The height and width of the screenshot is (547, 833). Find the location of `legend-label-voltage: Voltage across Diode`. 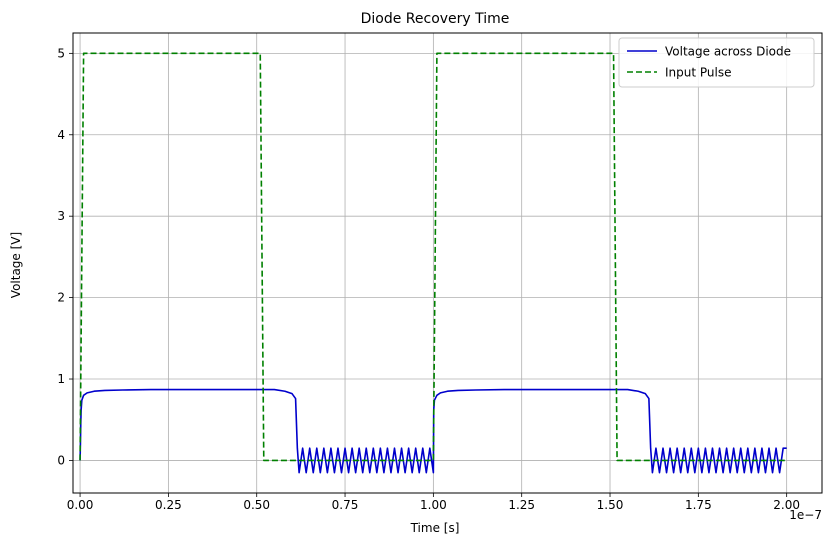

legend-label-voltage: Voltage across Diode is located at coordinates (728, 52).